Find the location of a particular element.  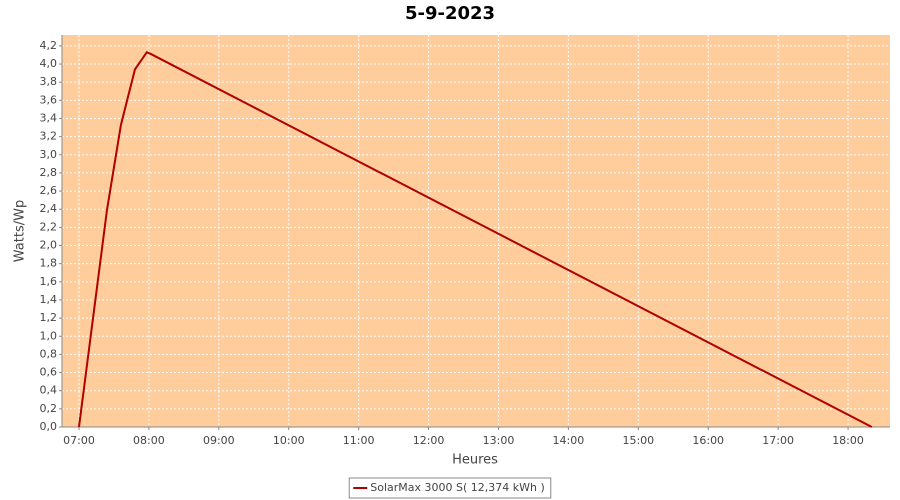

y-tick-label: 1,6 is located at coordinates (49, 281).